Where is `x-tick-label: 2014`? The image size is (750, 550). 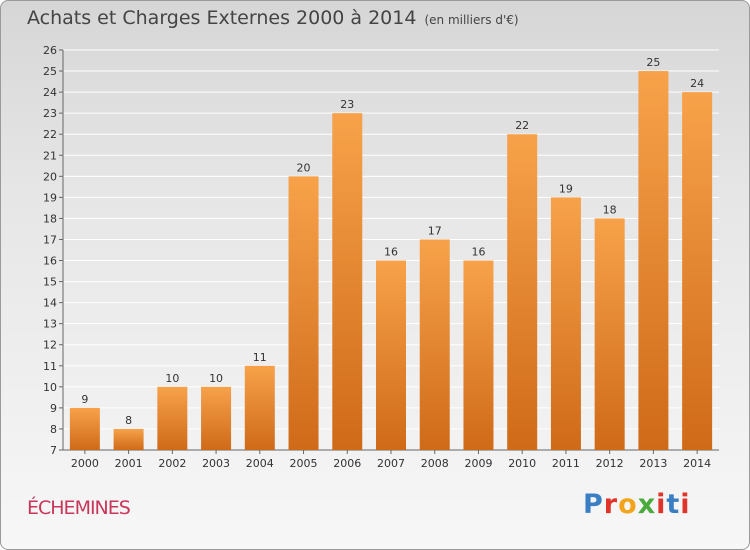
x-tick-label: 2014 is located at coordinates (697, 463).